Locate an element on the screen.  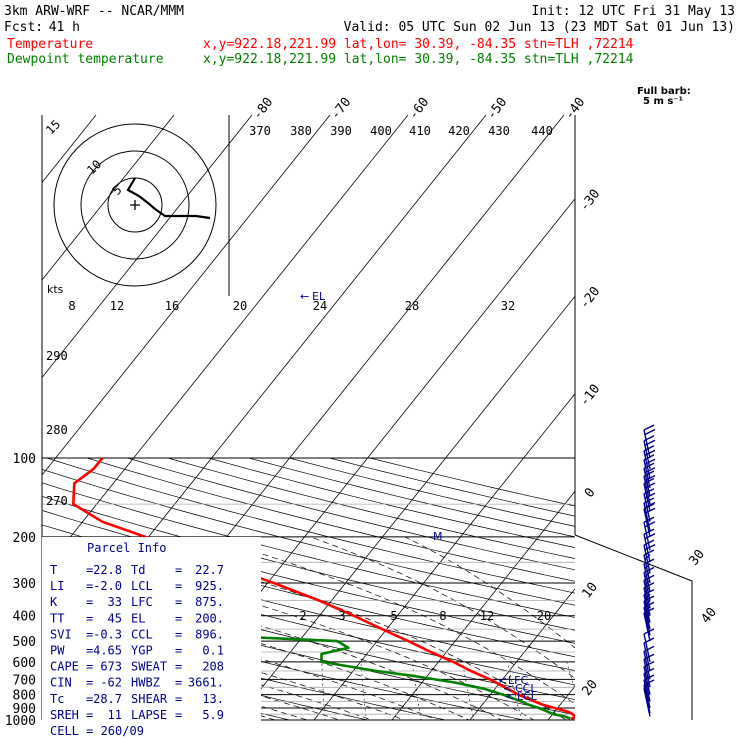
isotherm-label: -30 is located at coordinates (590, 201).